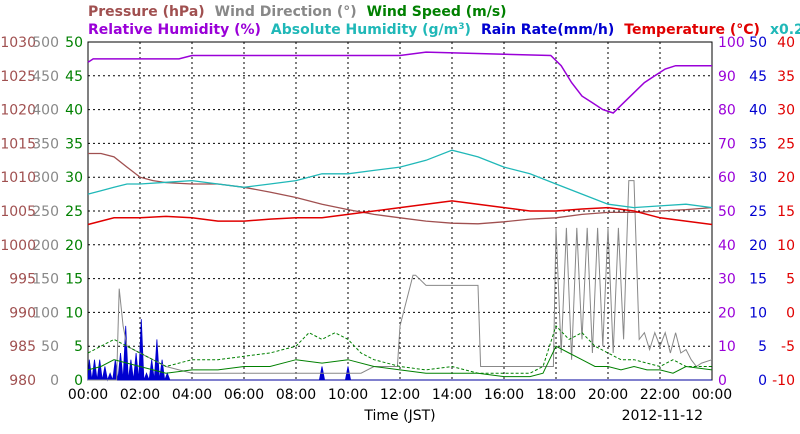  What do you see at coordinates (452, 395) in the screenshot?
I see `x-tick-label: 14:00` at bounding box center [452, 395].